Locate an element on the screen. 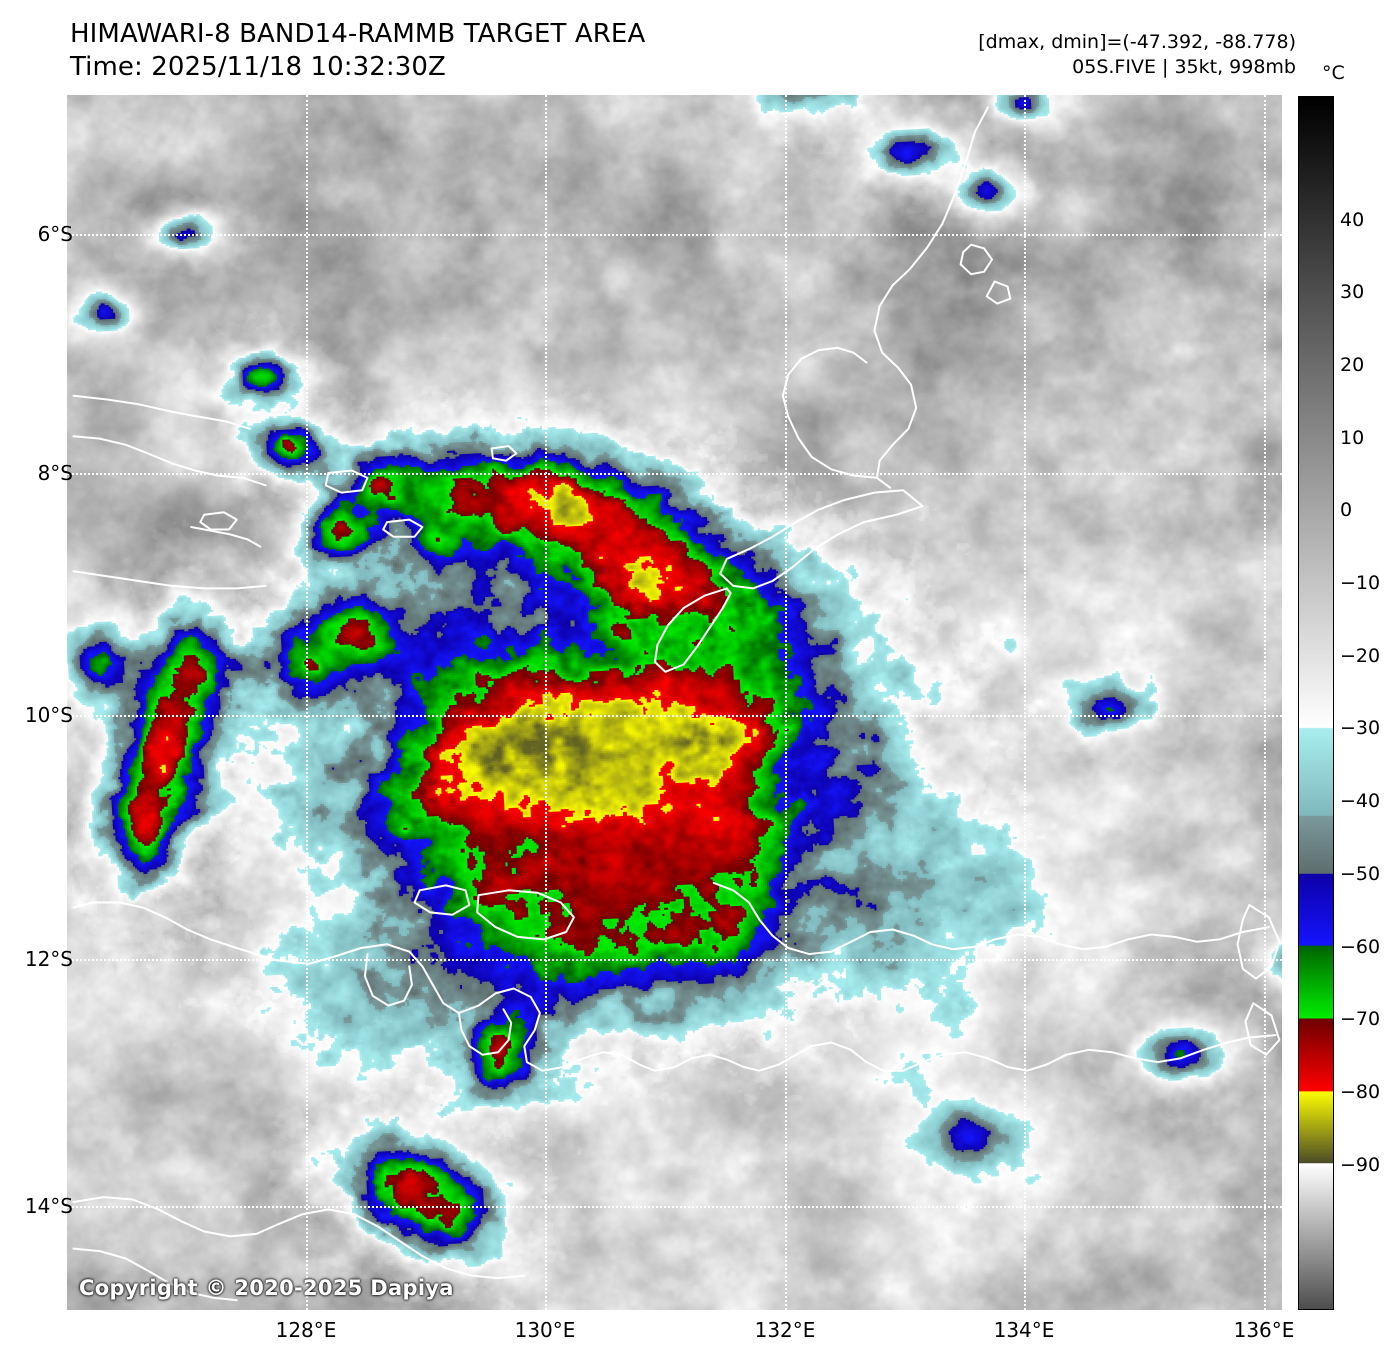 The image size is (1388, 1359). lon-tick-label: 128°E is located at coordinates (306, 1330).